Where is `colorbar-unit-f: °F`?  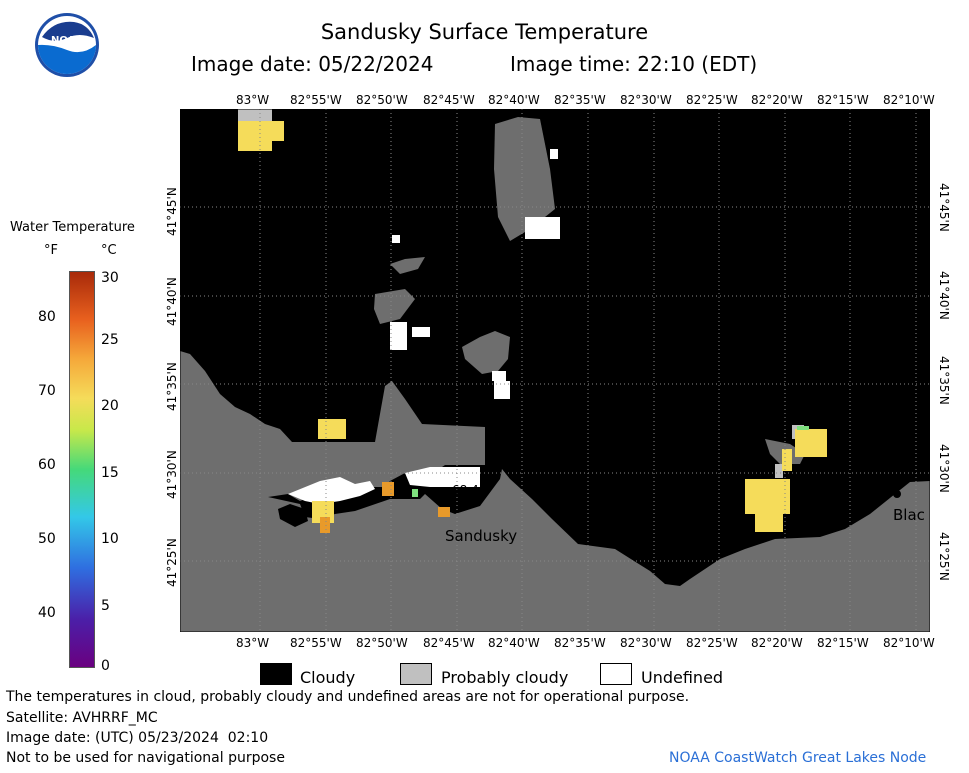
colorbar-unit-f: °F is located at coordinates (51, 250).